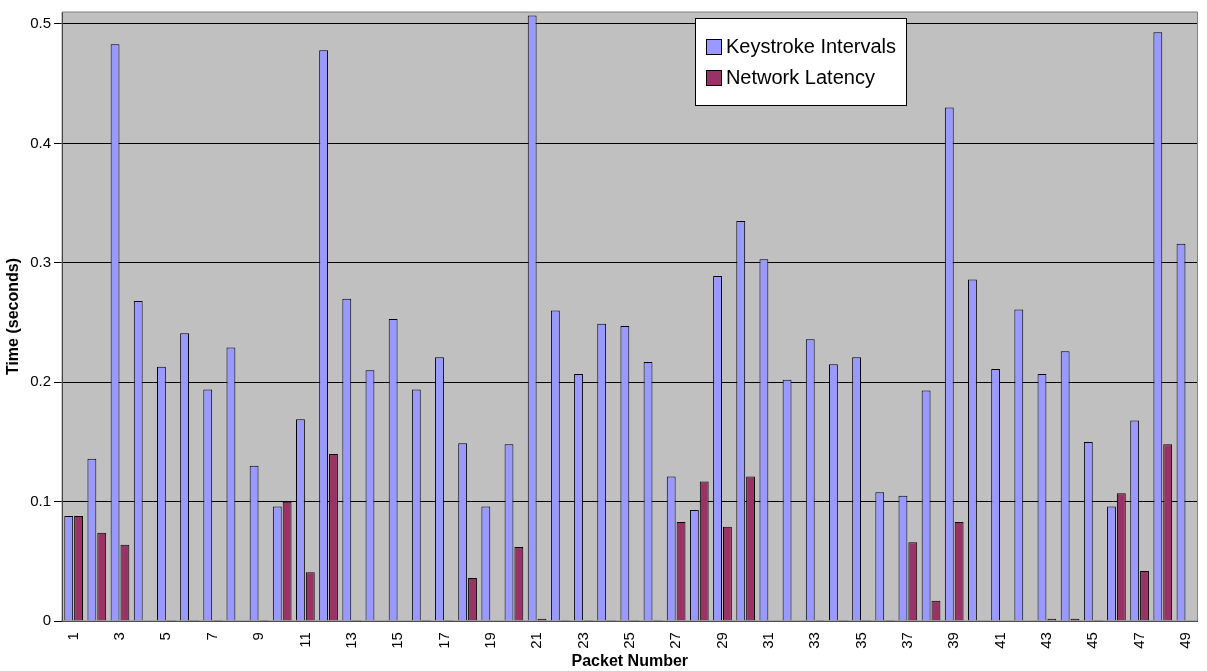 Image resolution: width=1207 pixels, height=671 pixels. I want to click on x-tick-label: 25, so click(628, 640).